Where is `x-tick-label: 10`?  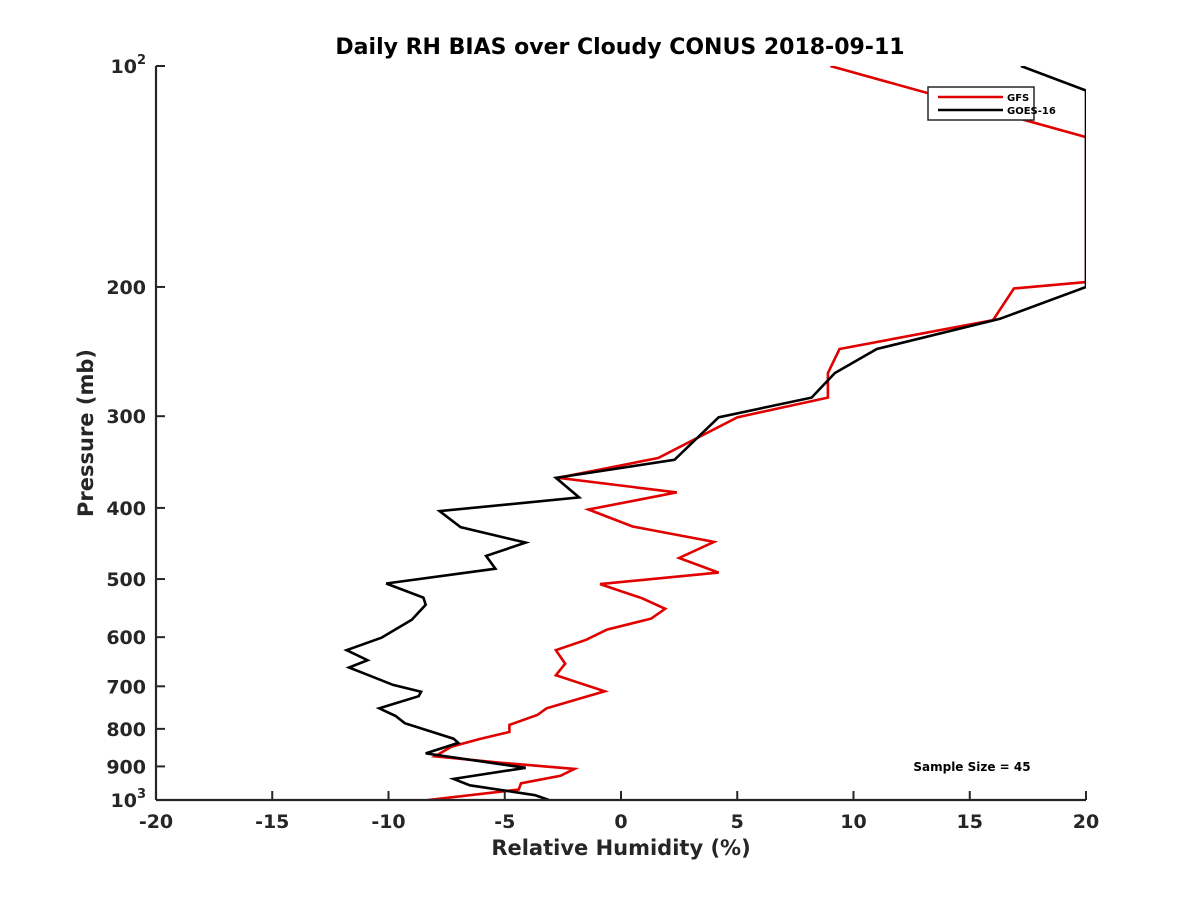 x-tick-label: 10 is located at coordinates (853, 822).